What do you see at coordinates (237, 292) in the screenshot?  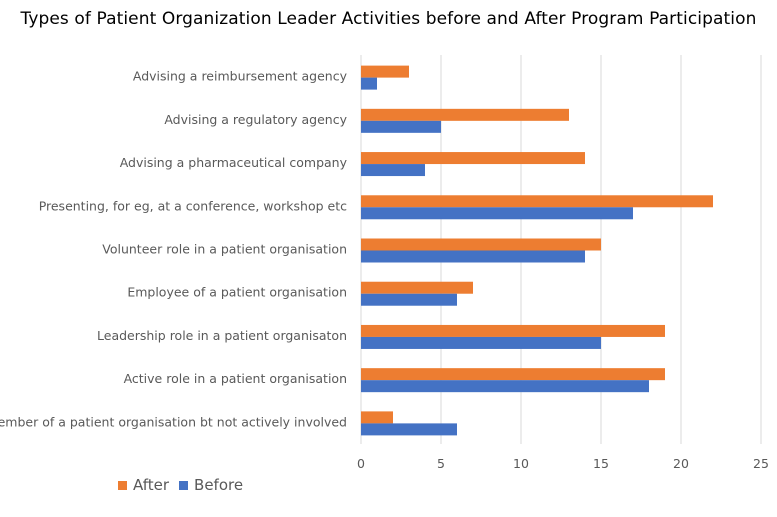 I see `category-label: Employee of a patient organisation` at bounding box center [237, 292].